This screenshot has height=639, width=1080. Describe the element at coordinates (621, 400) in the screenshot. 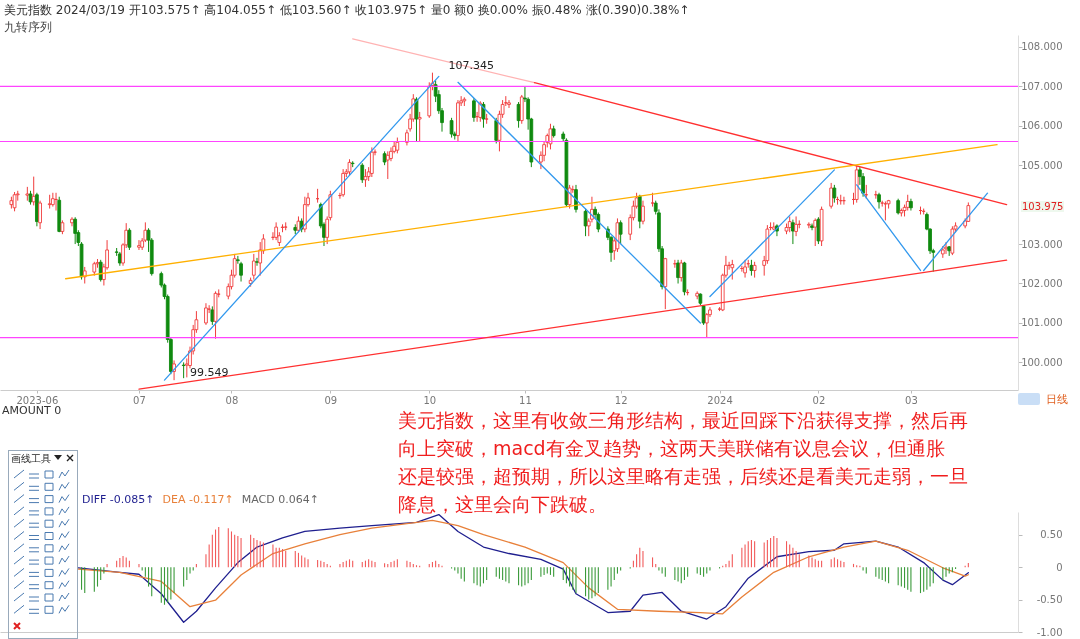

I see `x-tick-label: 12` at that location.